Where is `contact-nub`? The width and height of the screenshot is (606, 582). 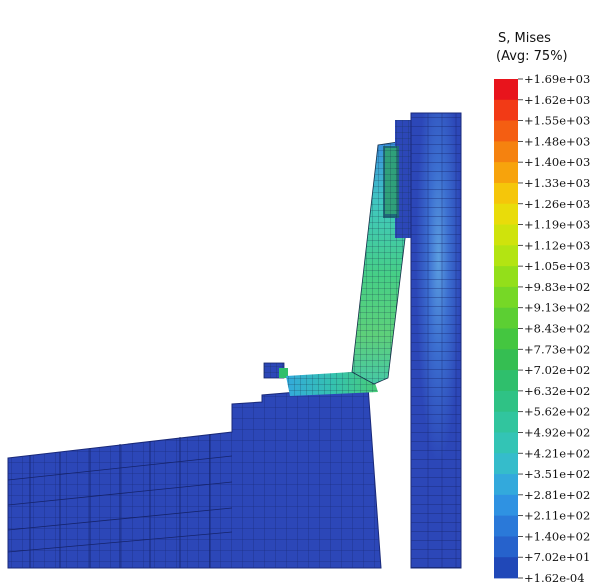
contact-nub is located at coordinates (275, 370).